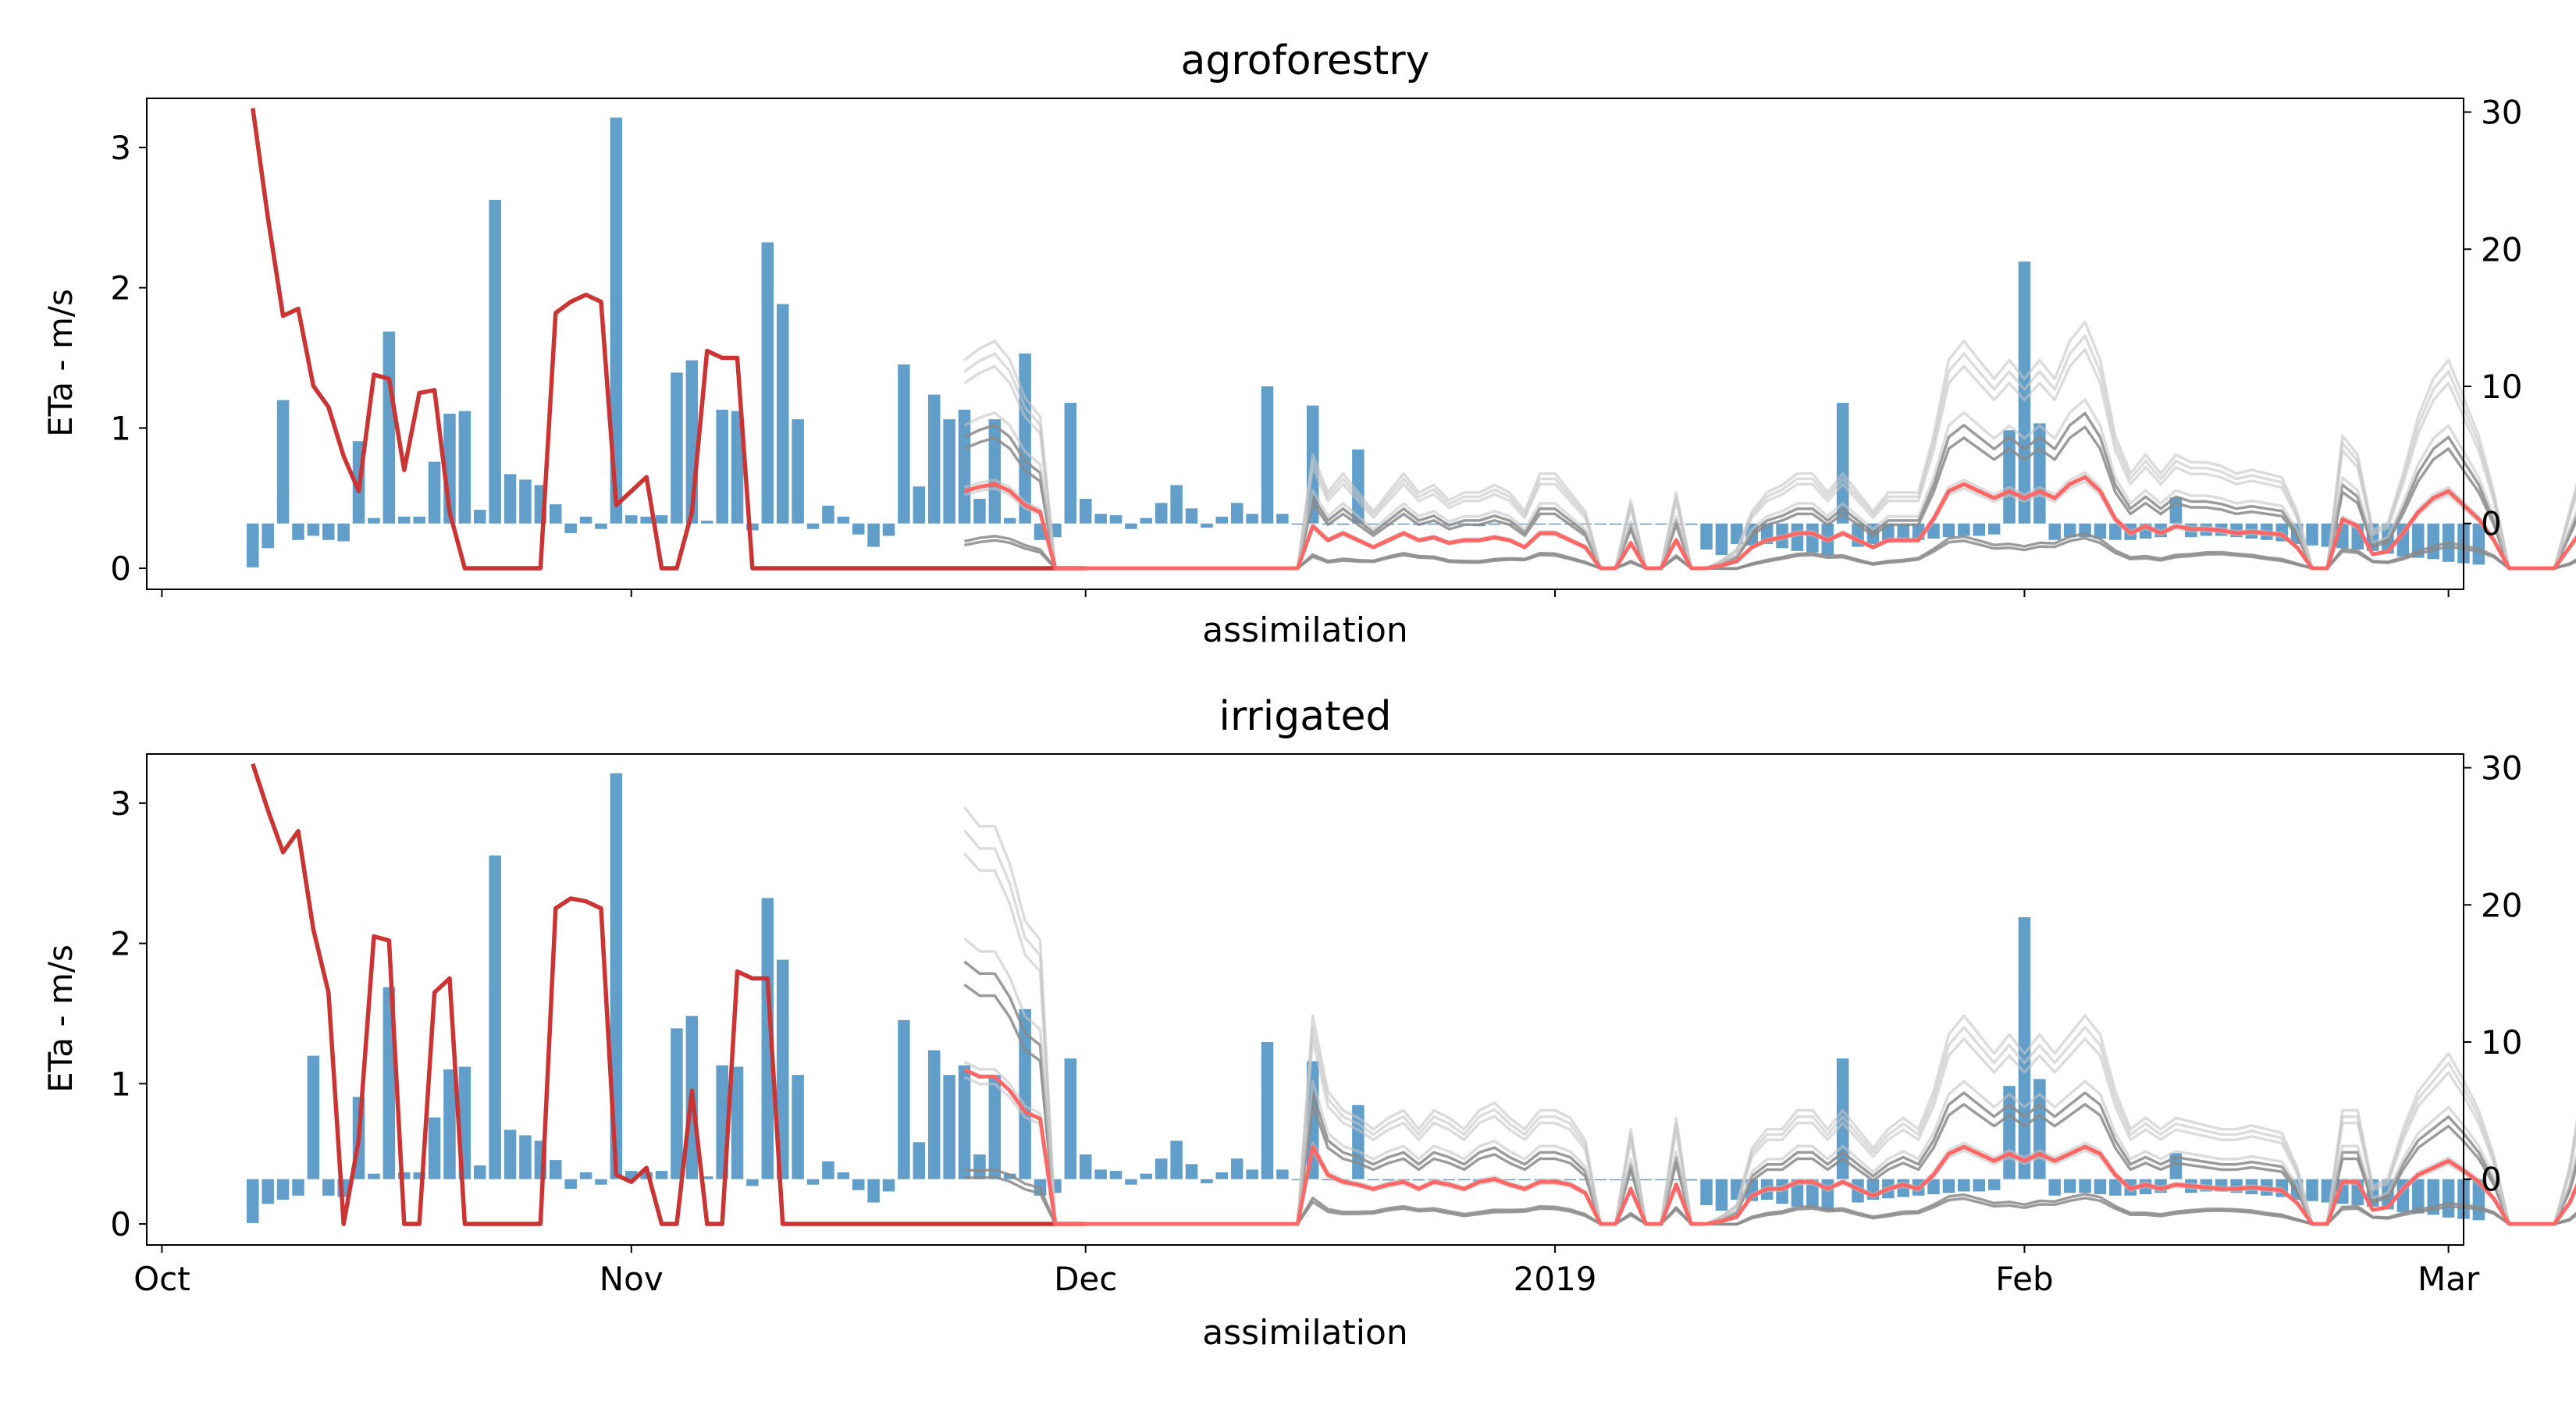  Describe the element at coordinates (161, 1279) in the screenshot. I see `x-tick-label: Oct` at that location.